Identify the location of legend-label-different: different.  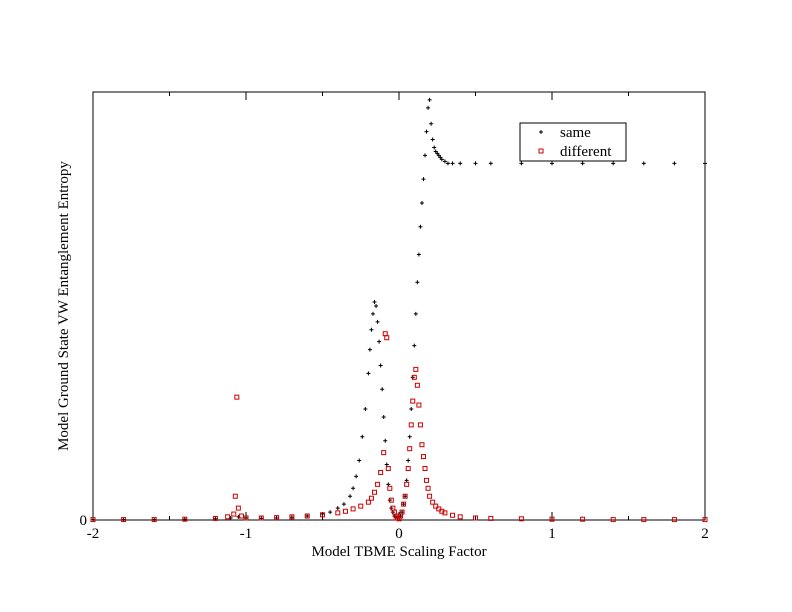
(586, 152).